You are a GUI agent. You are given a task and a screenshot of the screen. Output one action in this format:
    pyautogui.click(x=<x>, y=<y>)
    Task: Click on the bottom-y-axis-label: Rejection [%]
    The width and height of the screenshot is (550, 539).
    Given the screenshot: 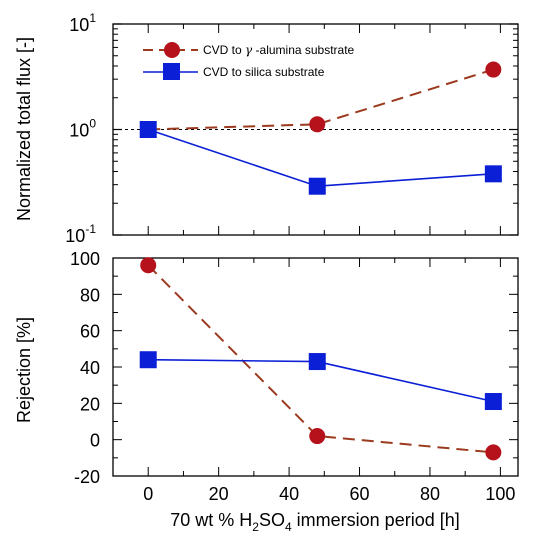 What is the action you would take?
    pyautogui.click(x=24, y=370)
    